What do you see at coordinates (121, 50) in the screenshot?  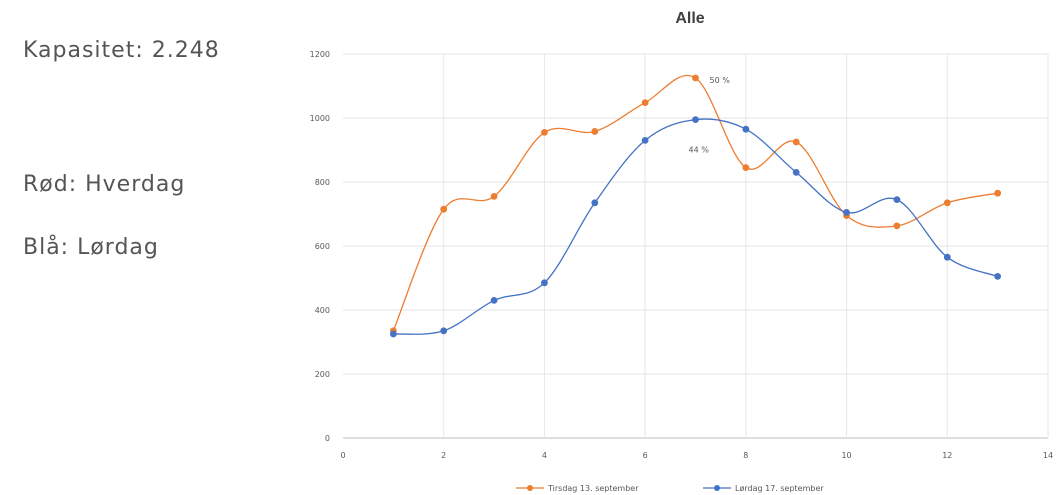 I see `capacity-text: Kapasitet: 2.248` at bounding box center [121, 50].